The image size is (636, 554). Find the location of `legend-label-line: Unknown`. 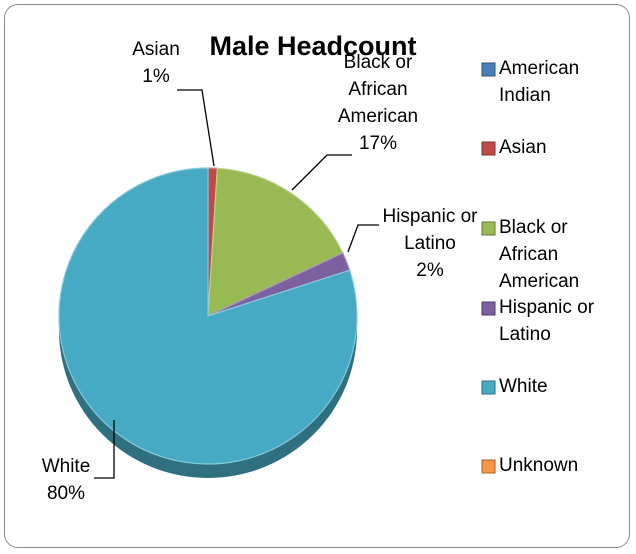

legend-label-line: Unknown is located at coordinates (538, 465).